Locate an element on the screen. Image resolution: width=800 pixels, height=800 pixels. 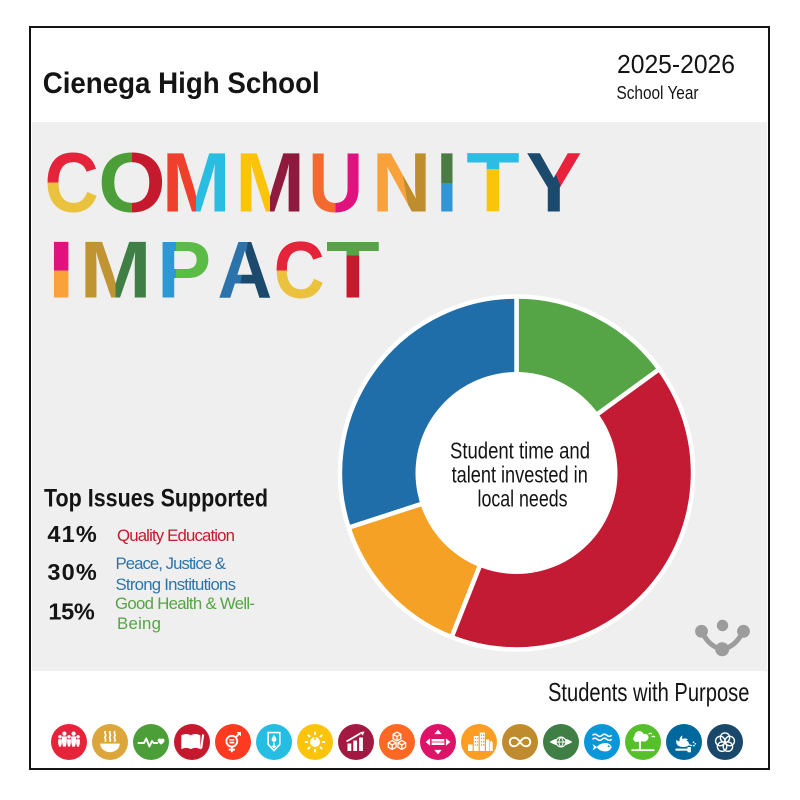
svg-text: Quality Education is located at coordinates (176, 535).